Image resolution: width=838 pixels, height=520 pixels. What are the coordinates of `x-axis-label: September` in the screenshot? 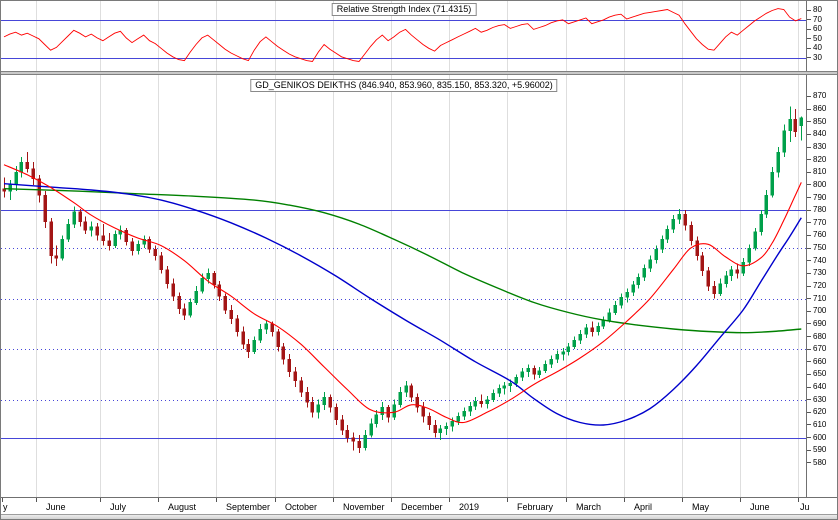 It's located at (248, 507).